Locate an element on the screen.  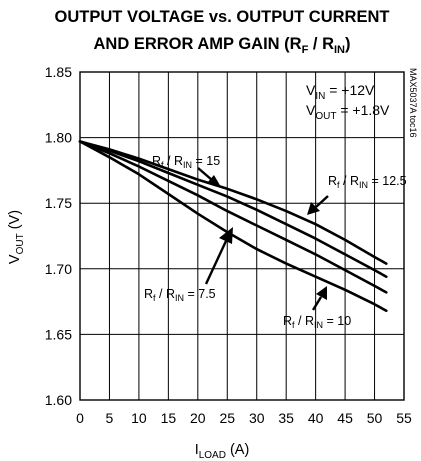
y-tick-label: 1.60 is located at coordinates (58, 400).